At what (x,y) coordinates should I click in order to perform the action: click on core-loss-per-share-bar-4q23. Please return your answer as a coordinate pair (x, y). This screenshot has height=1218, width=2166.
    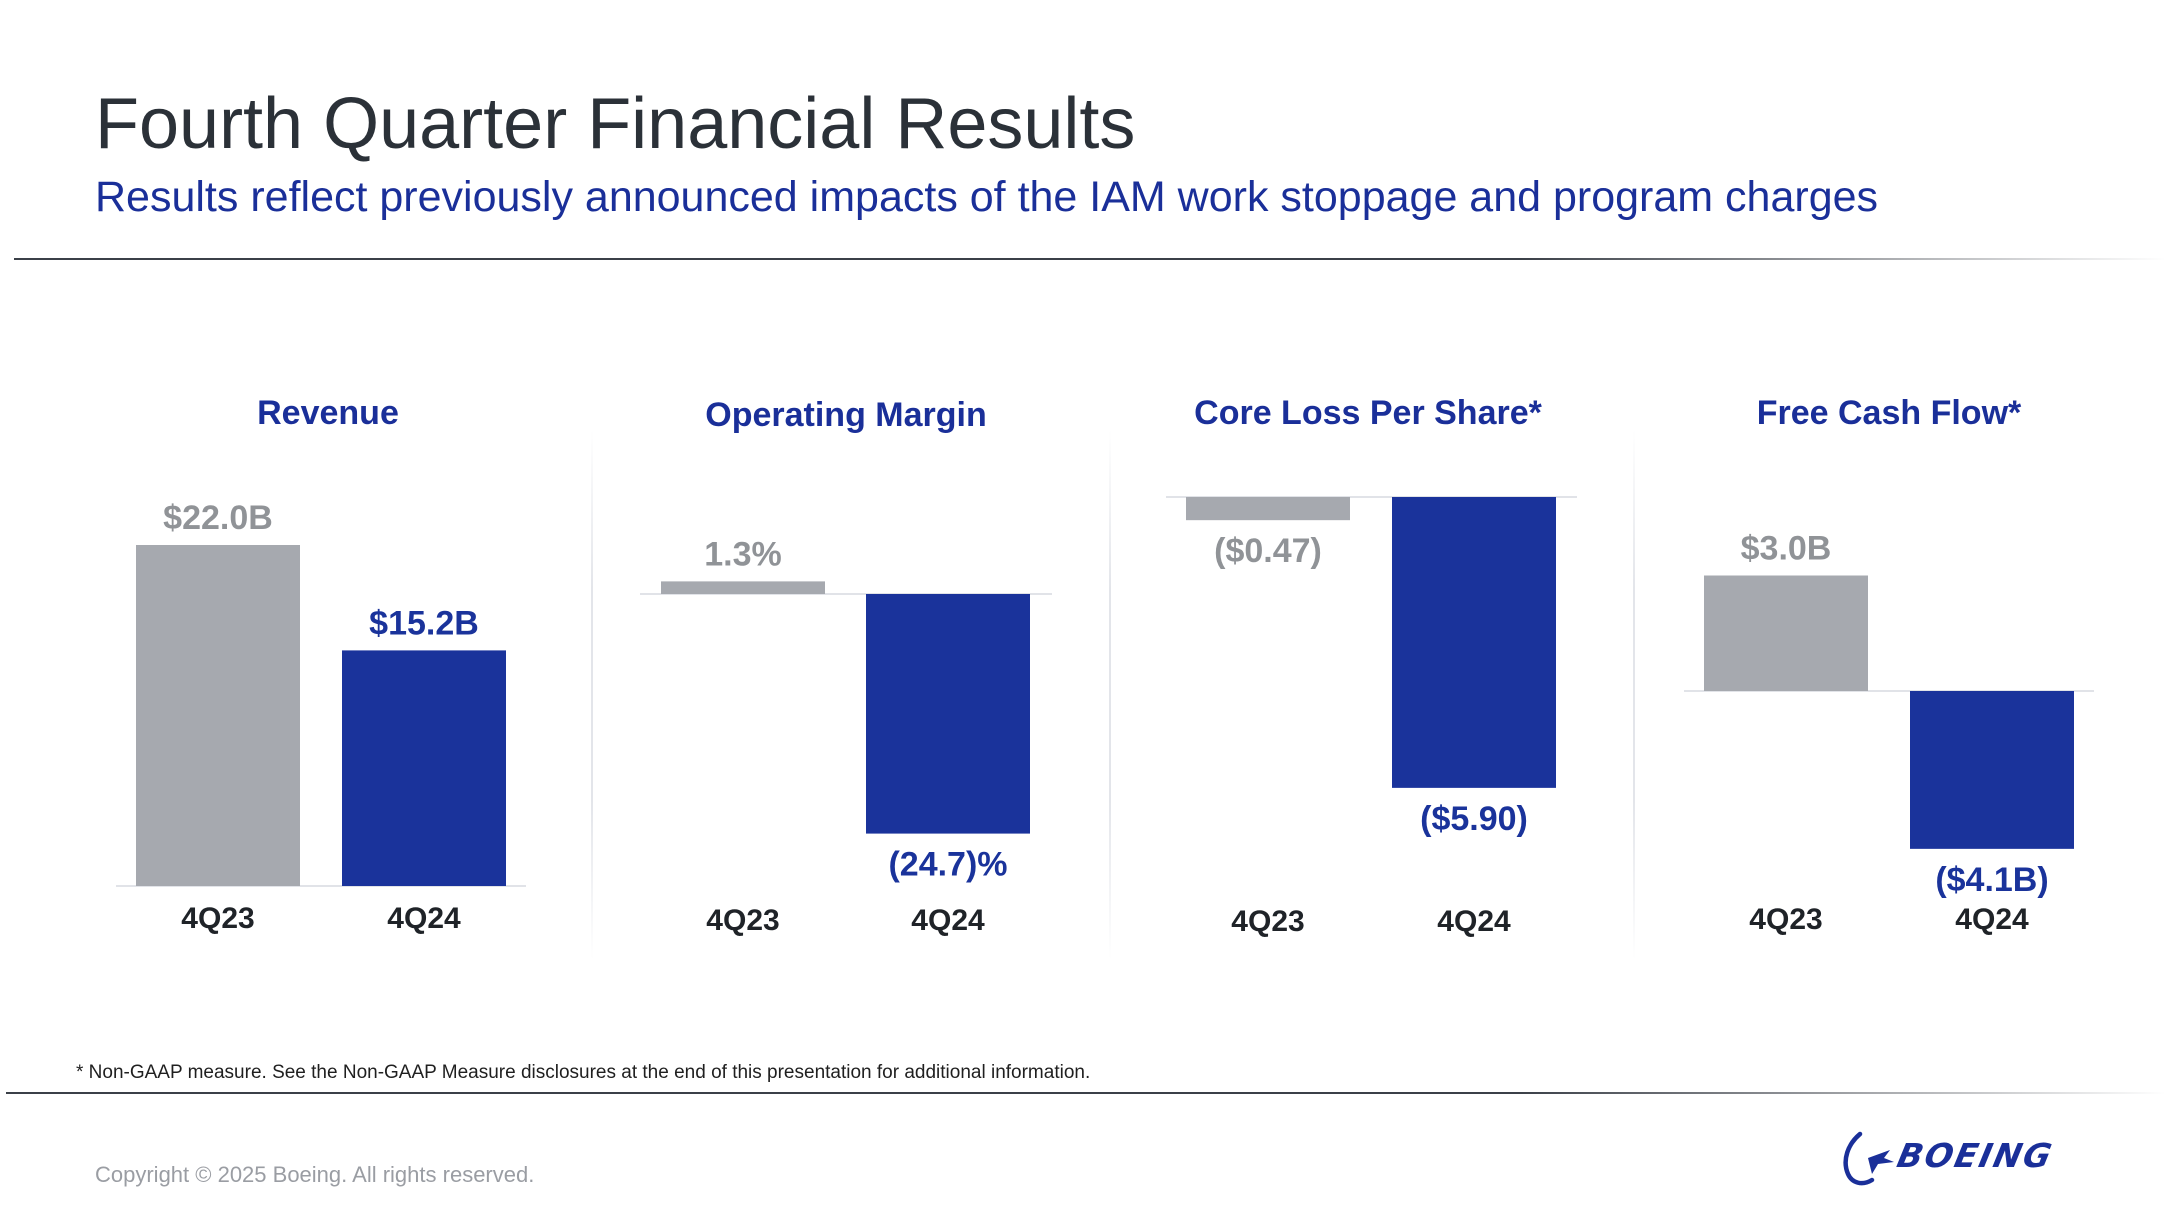
    Looking at the image, I should click on (1268, 509).